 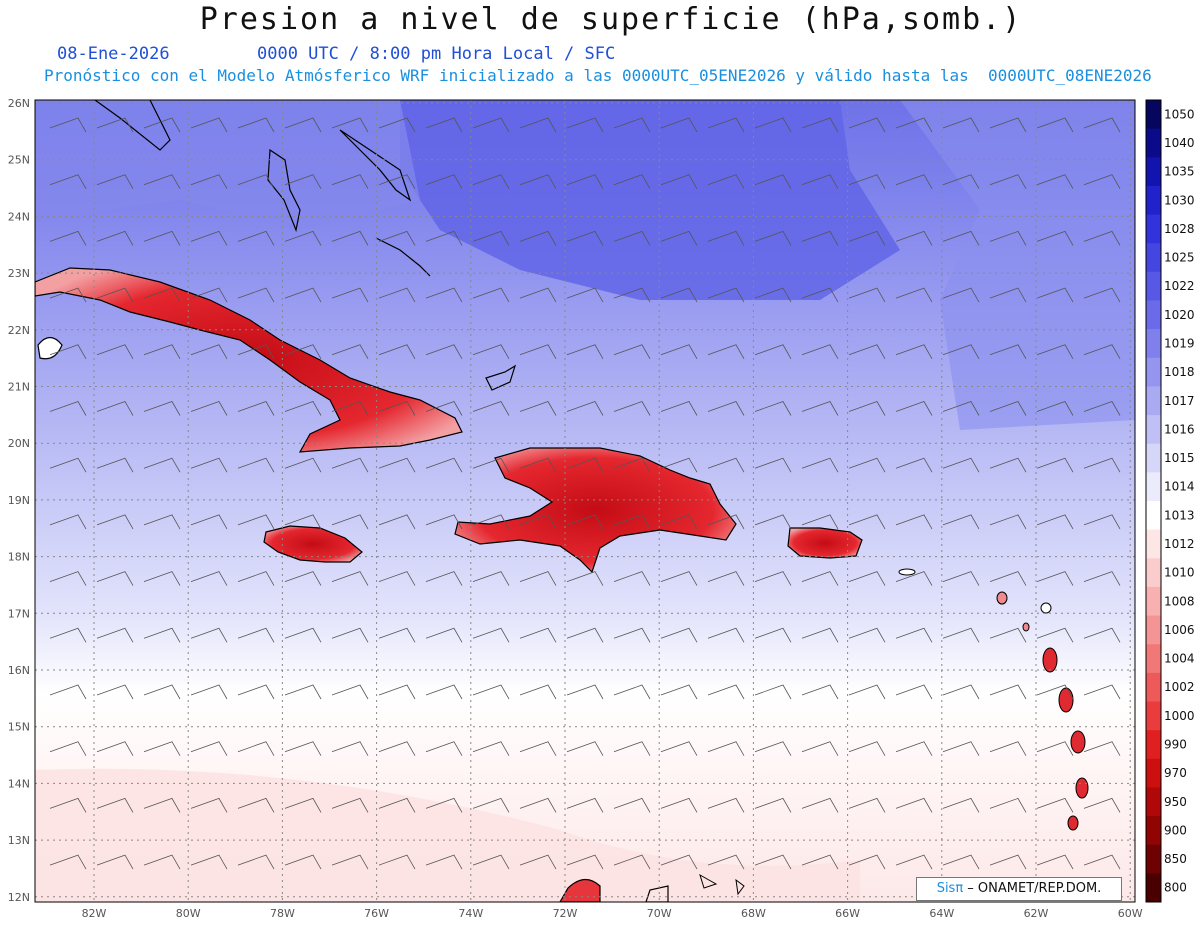 What do you see at coordinates (753, 913) in the screenshot?
I see `longitude-label: 68W` at bounding box center [753, 913].